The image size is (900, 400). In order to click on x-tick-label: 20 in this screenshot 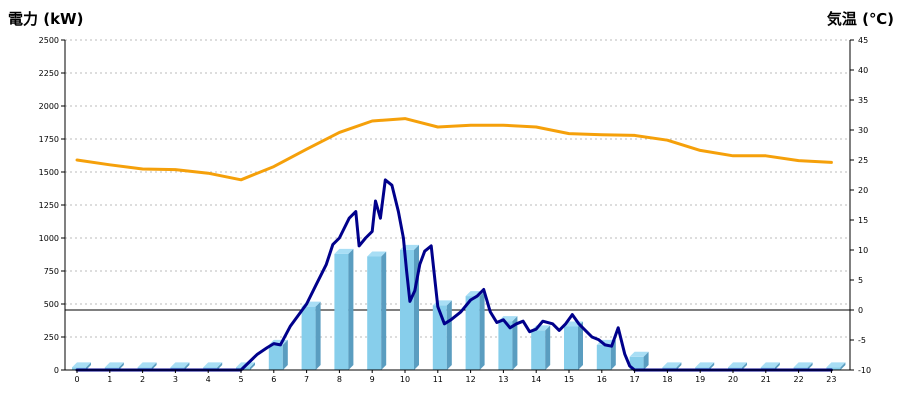, I will do `click(733, 379)`.